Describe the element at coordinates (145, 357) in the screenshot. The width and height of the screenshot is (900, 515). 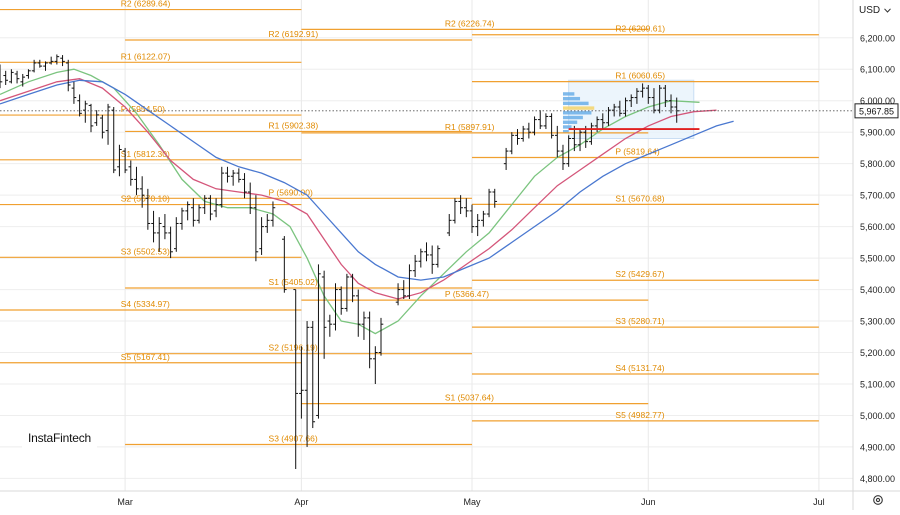
I see `pivot-label-s5: S5 (5167.41)` at that location.